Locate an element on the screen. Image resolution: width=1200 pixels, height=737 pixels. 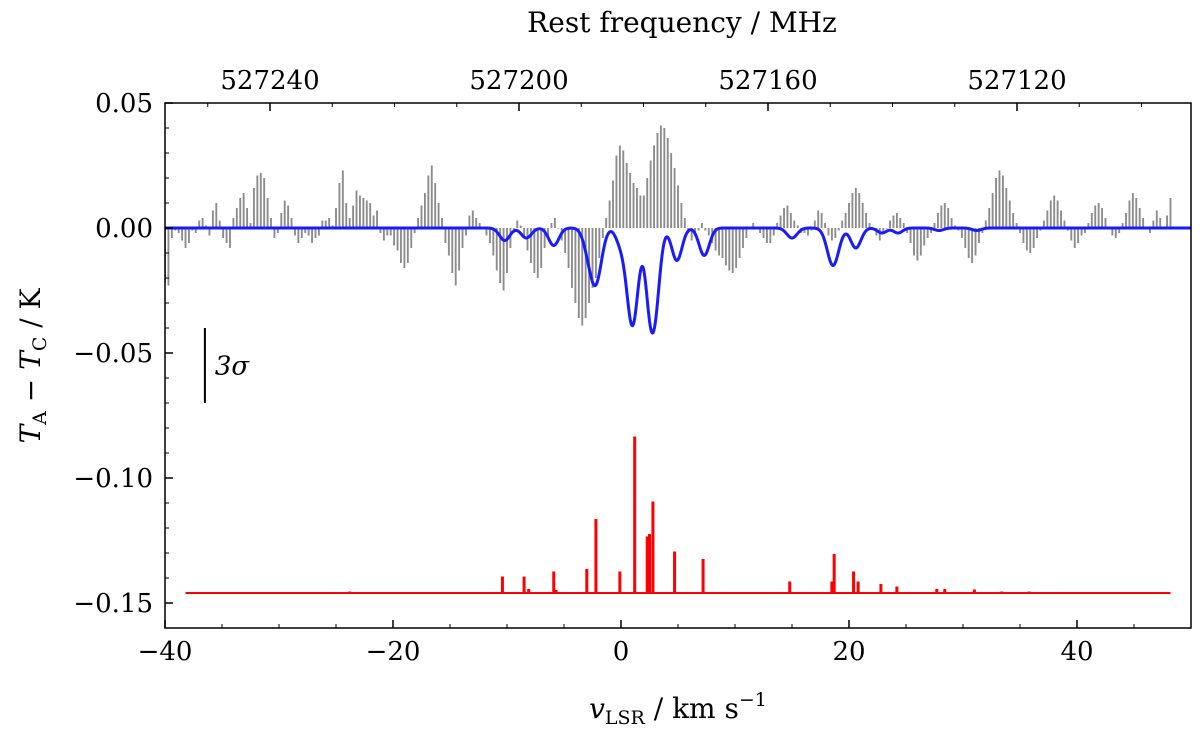
top-tick-label: 527160 is located at coordinates (767, 81).